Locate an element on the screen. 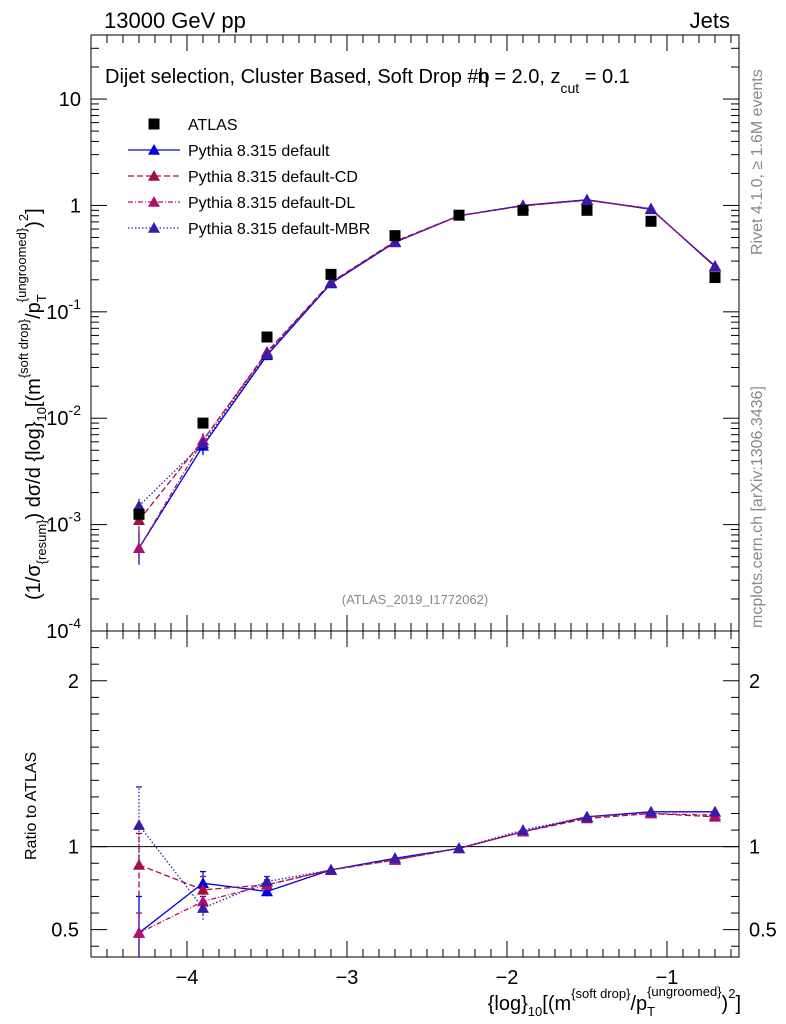  ratio-series-lines is located at coordinates (427, 872).